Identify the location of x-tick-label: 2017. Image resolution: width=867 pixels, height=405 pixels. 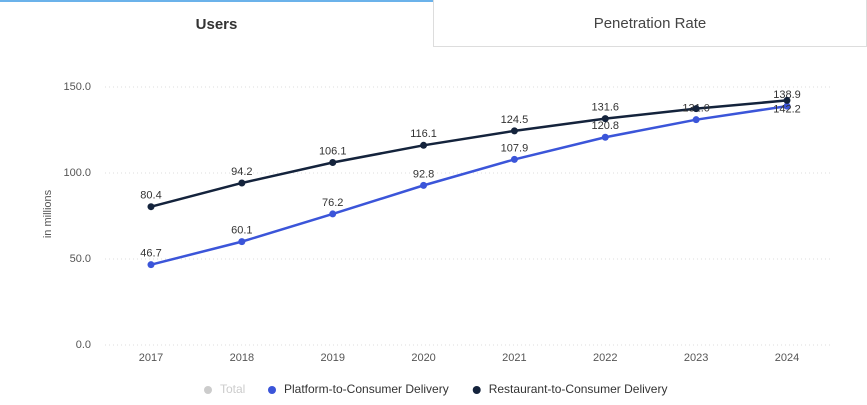
(151, 358).